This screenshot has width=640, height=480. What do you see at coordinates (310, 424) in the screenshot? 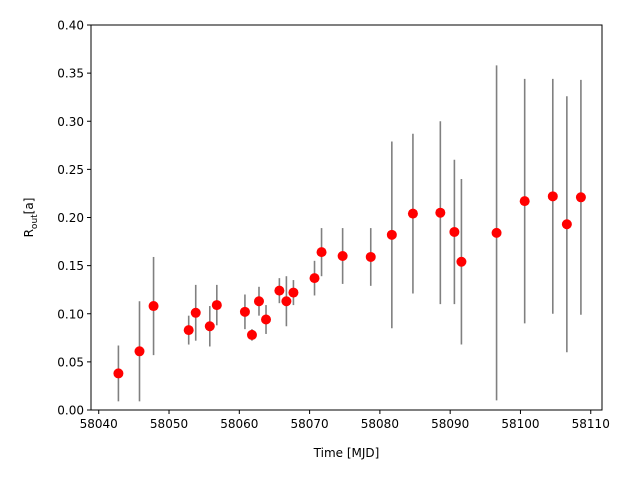
I see `x-tick-label: 58070` at bounding box center [310, 424].